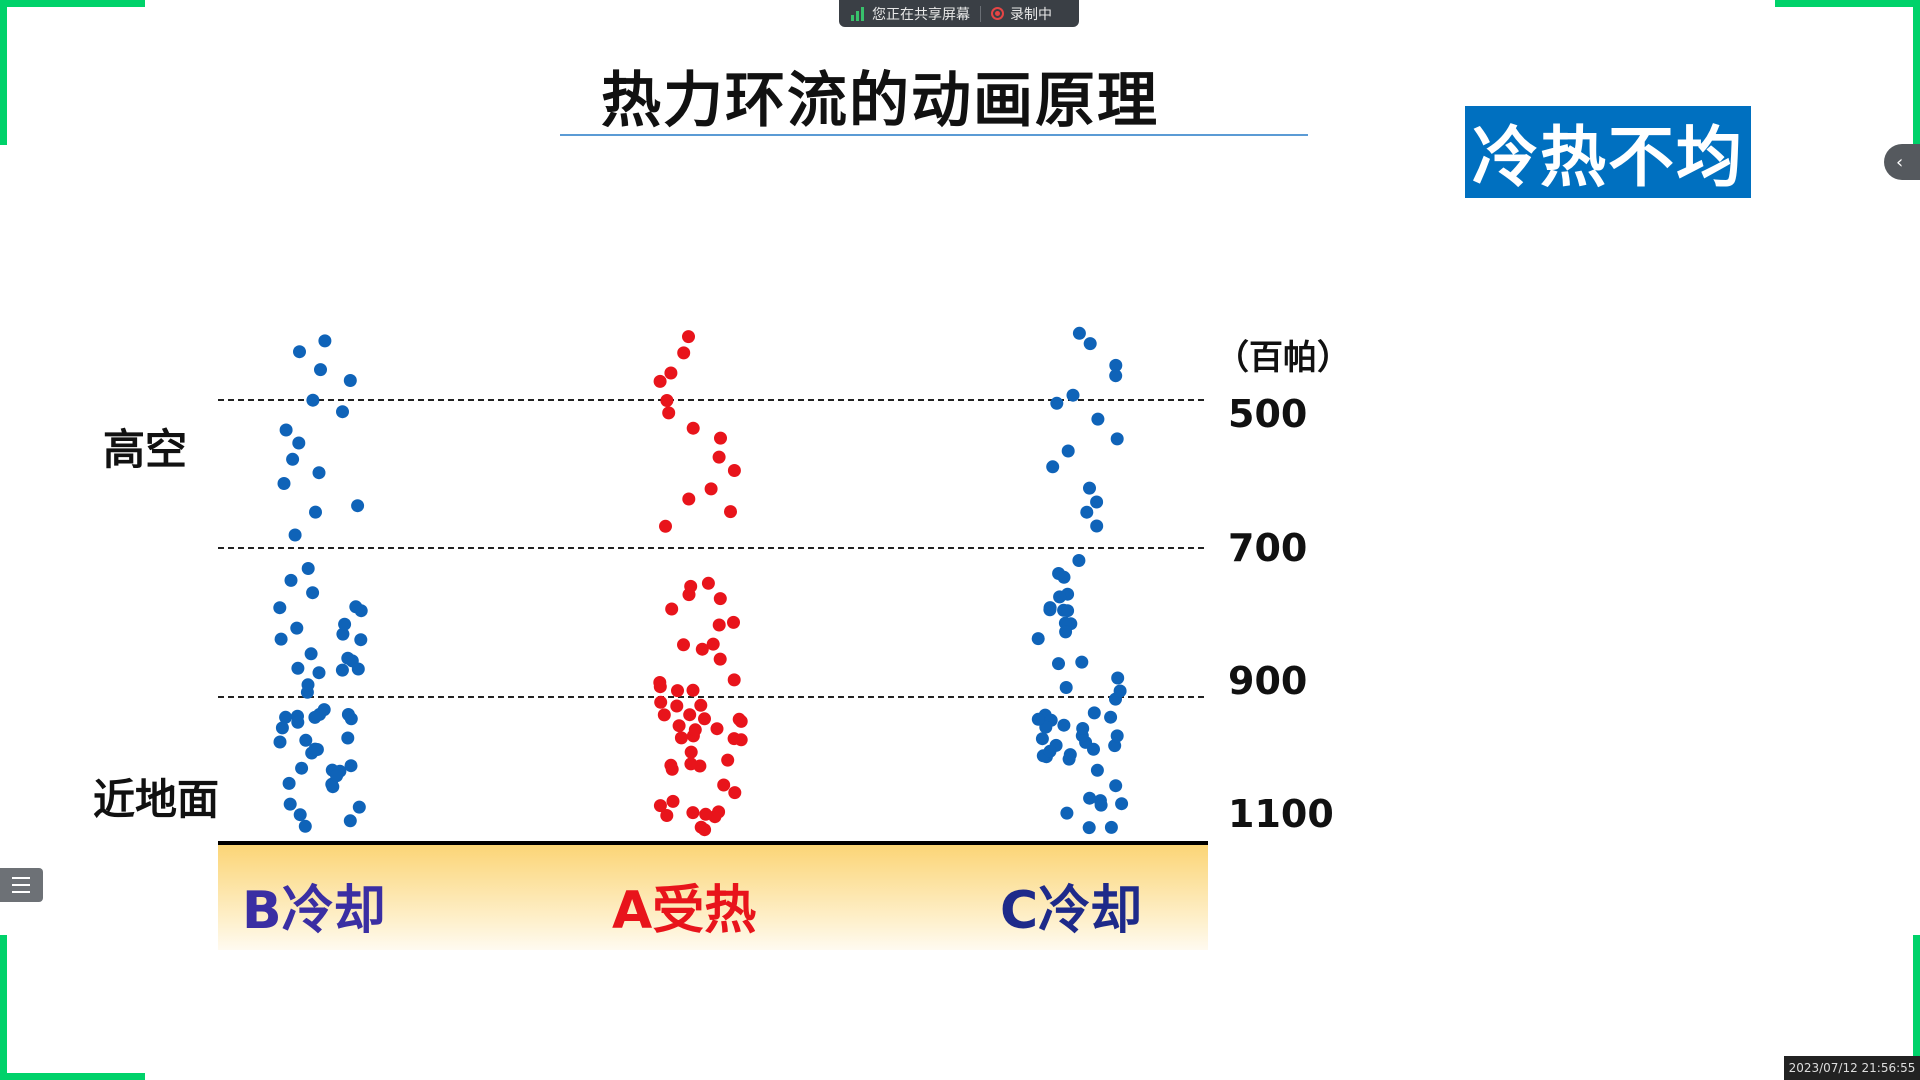  Describe the element at coordinates (921, 14) in the screenshot. I see `sharing-status: 您正在共享屏幕` at that location.